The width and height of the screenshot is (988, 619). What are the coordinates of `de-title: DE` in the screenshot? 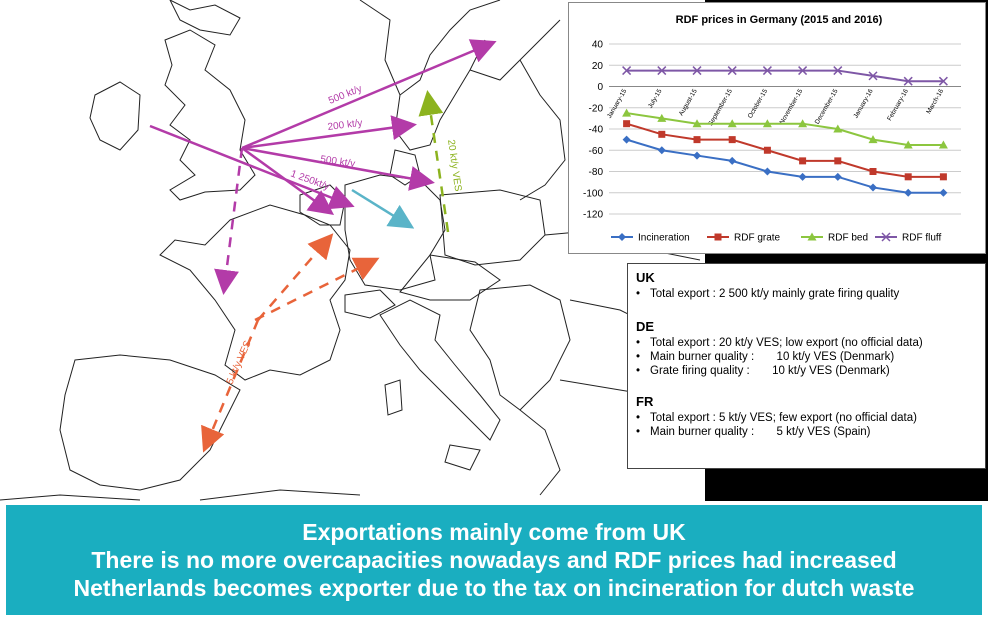 It's located at (645, 326).